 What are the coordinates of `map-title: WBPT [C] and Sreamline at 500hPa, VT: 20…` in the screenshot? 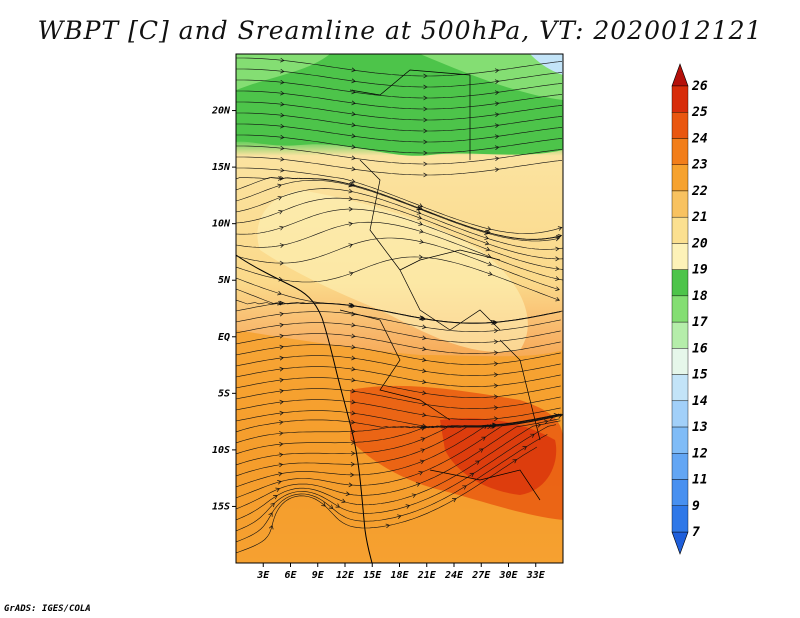 It's located at (400, 30).